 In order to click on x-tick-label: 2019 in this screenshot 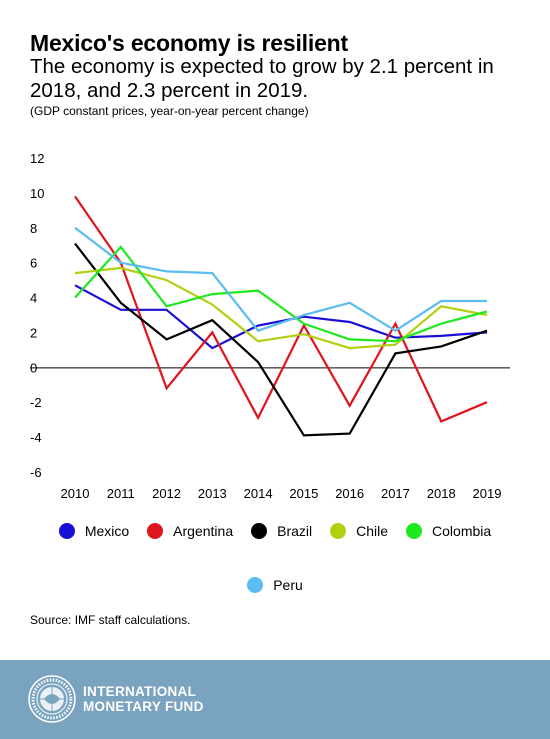, I will do `click(487, 493)`.